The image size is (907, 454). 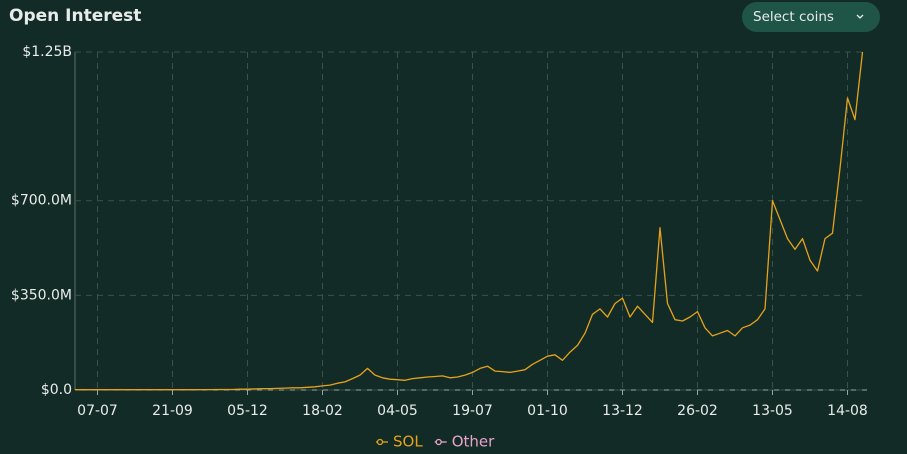 I want to click on button-bg, so click(x=811, y=17).